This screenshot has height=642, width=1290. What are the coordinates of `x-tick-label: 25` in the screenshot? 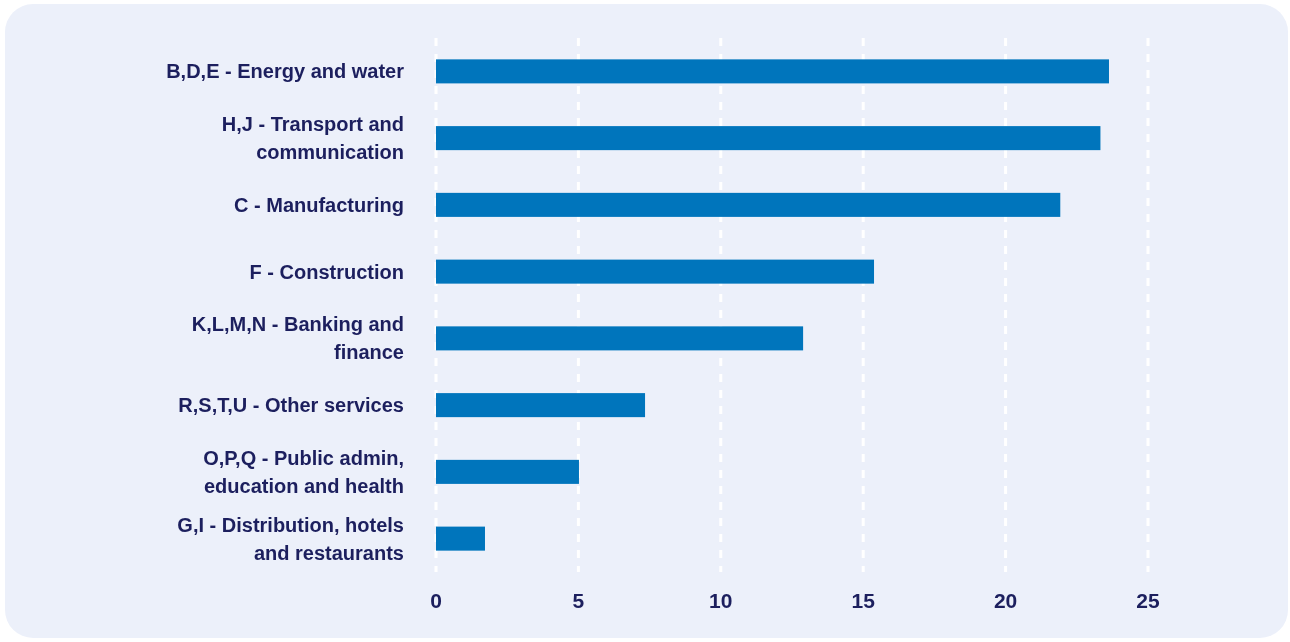 It's located at (1148, 600).